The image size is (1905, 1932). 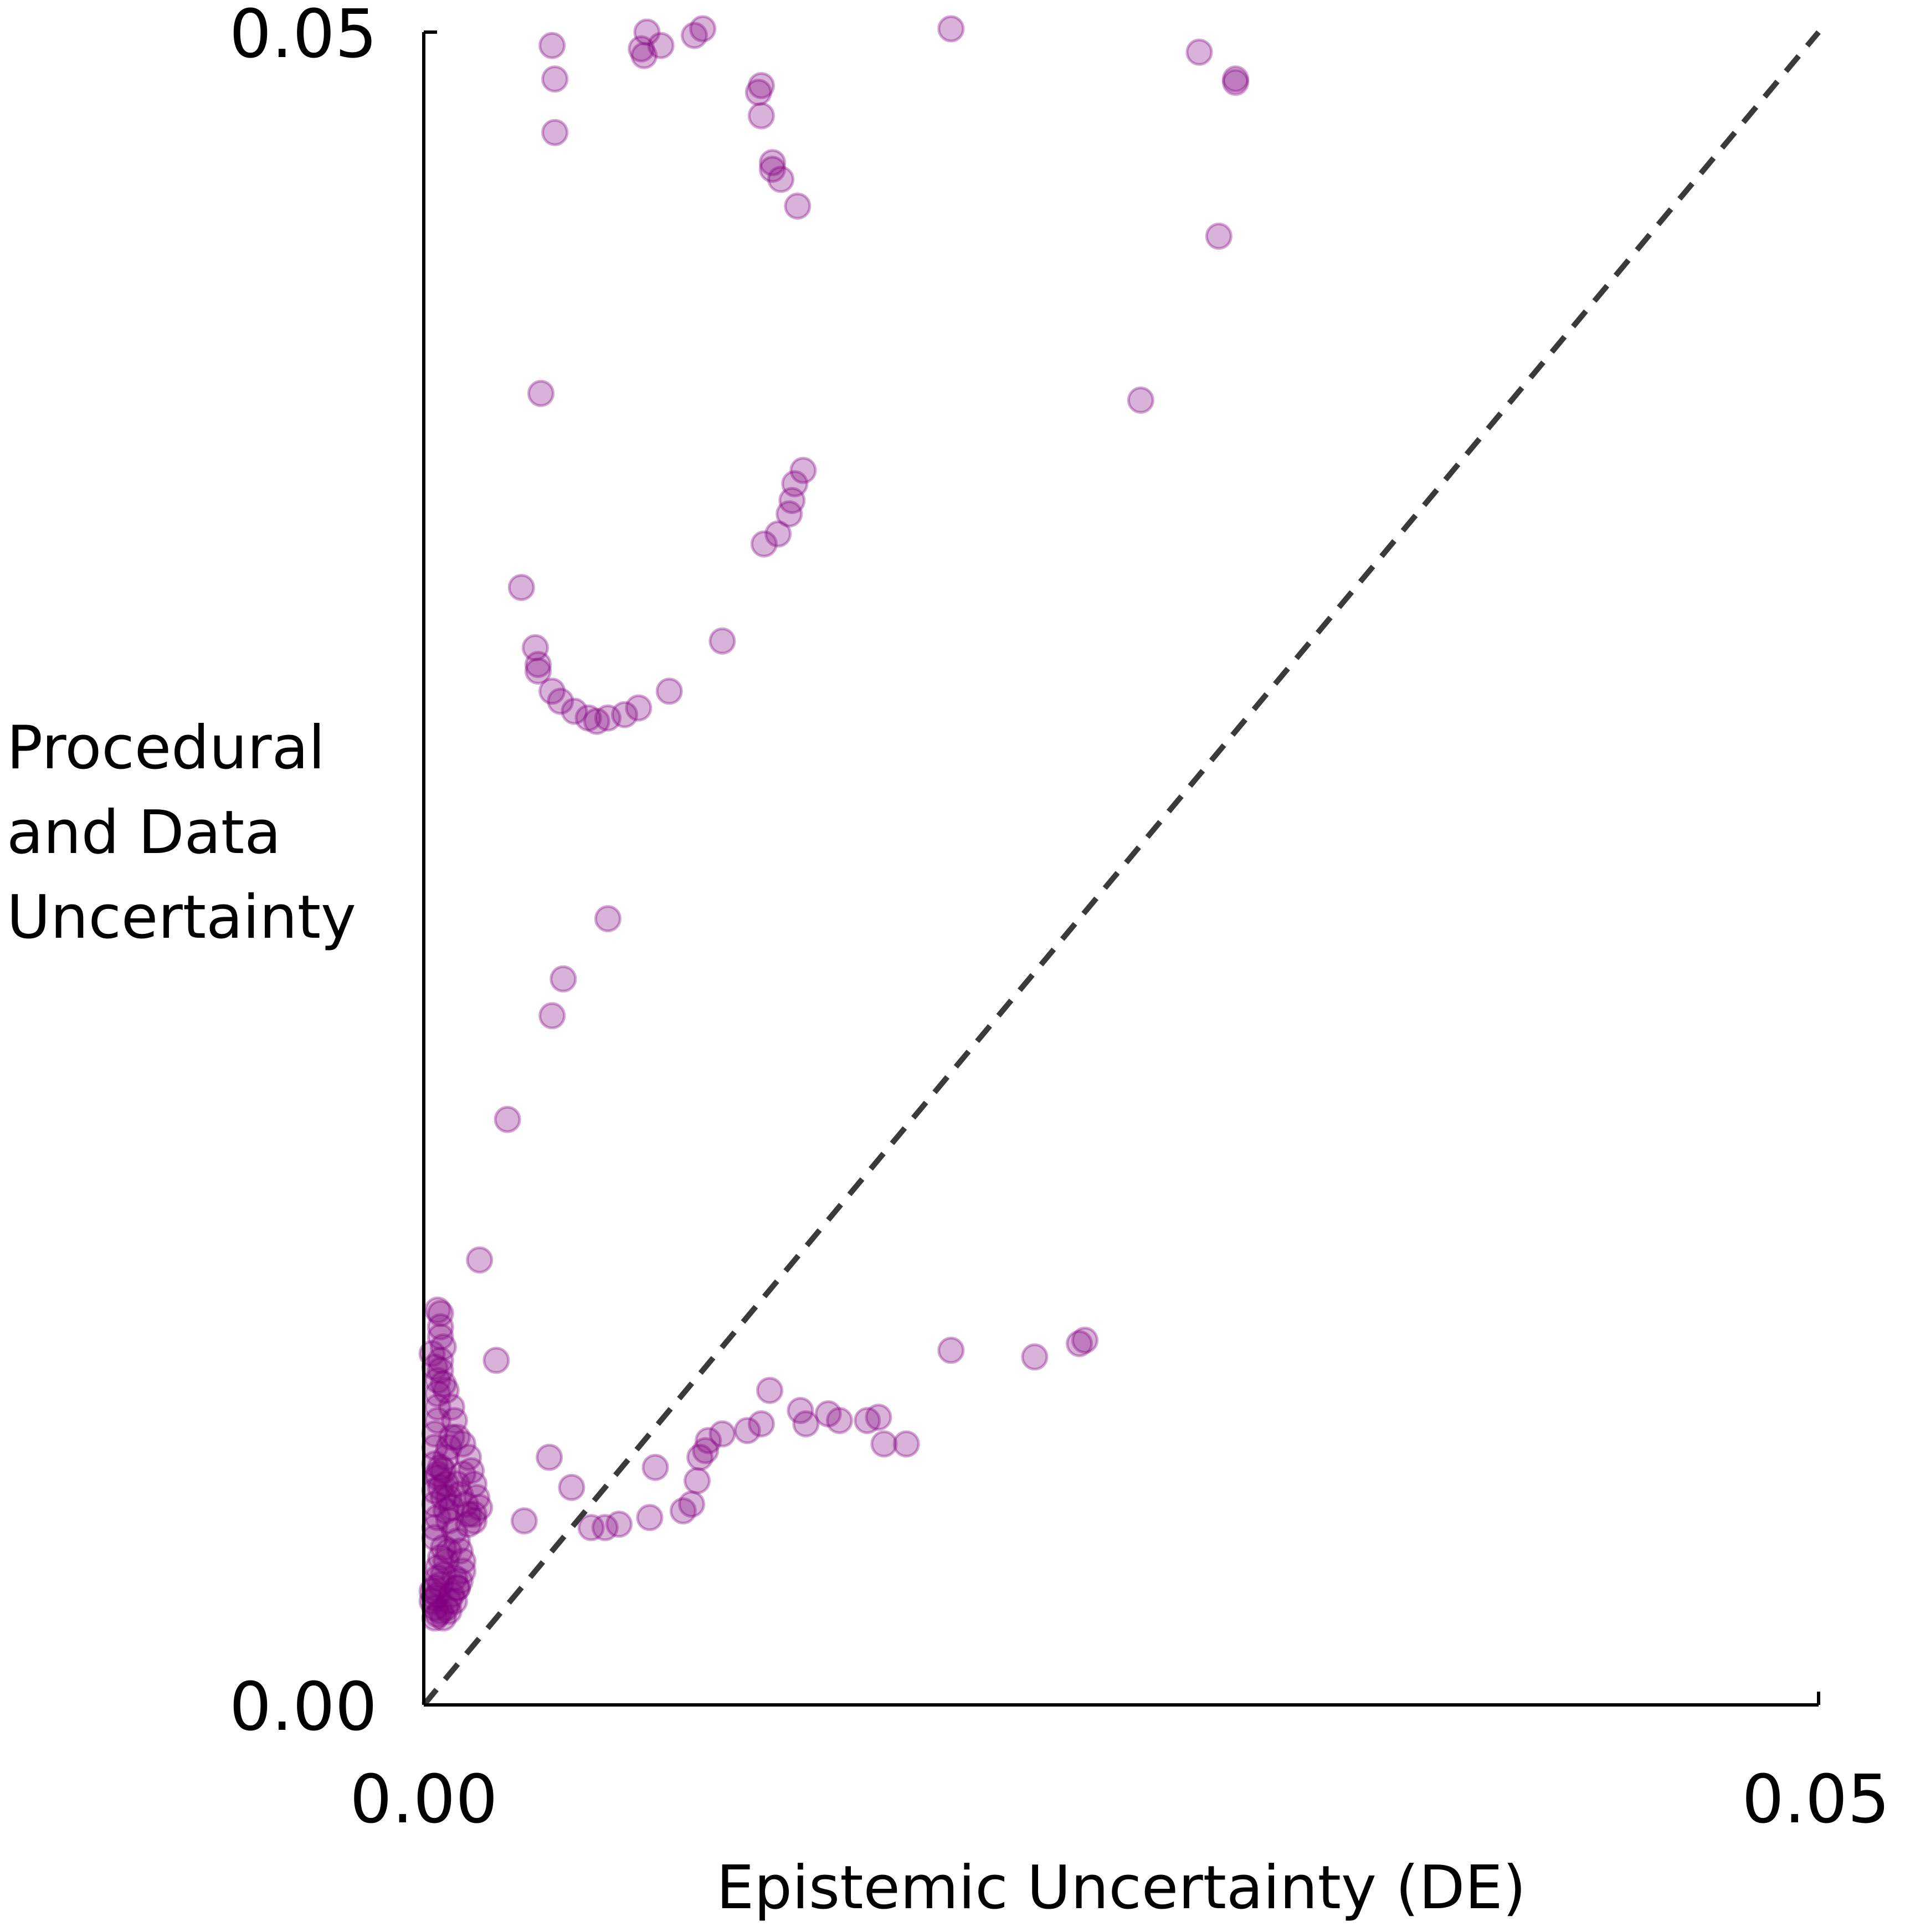 What do you see at coordinates (423, 1799) in the screenshot?
I see `x-tick-label-min: 0.00` at bounding box center [423, 1799].